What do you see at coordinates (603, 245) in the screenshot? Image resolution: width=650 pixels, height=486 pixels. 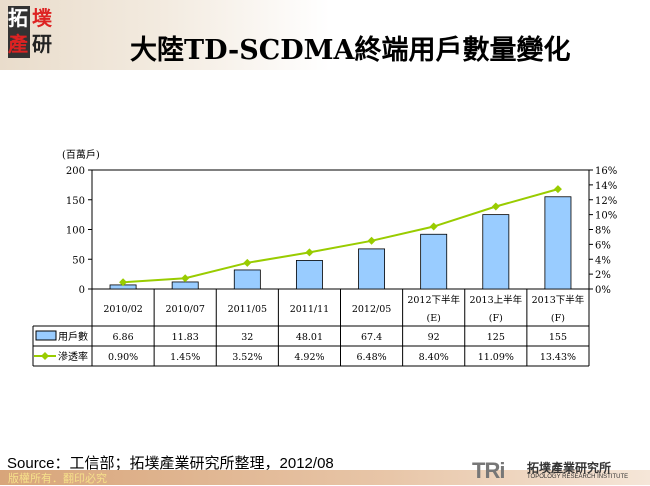 I see `y2-tick-label: 6%` at bounding box center [603, 245].